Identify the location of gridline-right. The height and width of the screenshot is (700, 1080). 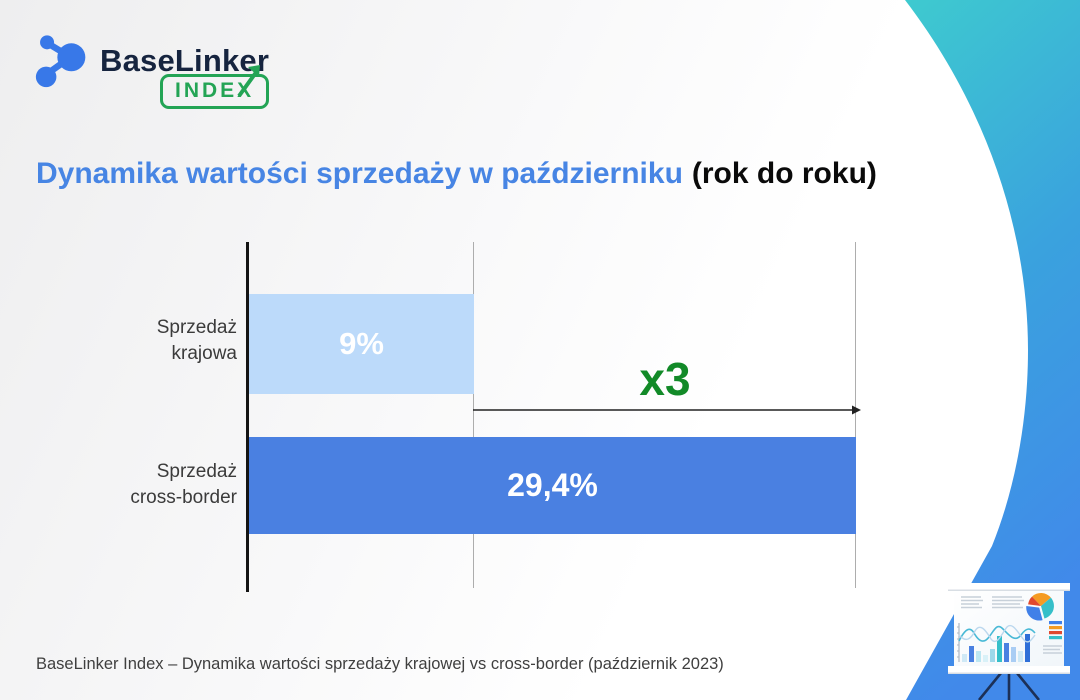
(855, 415).